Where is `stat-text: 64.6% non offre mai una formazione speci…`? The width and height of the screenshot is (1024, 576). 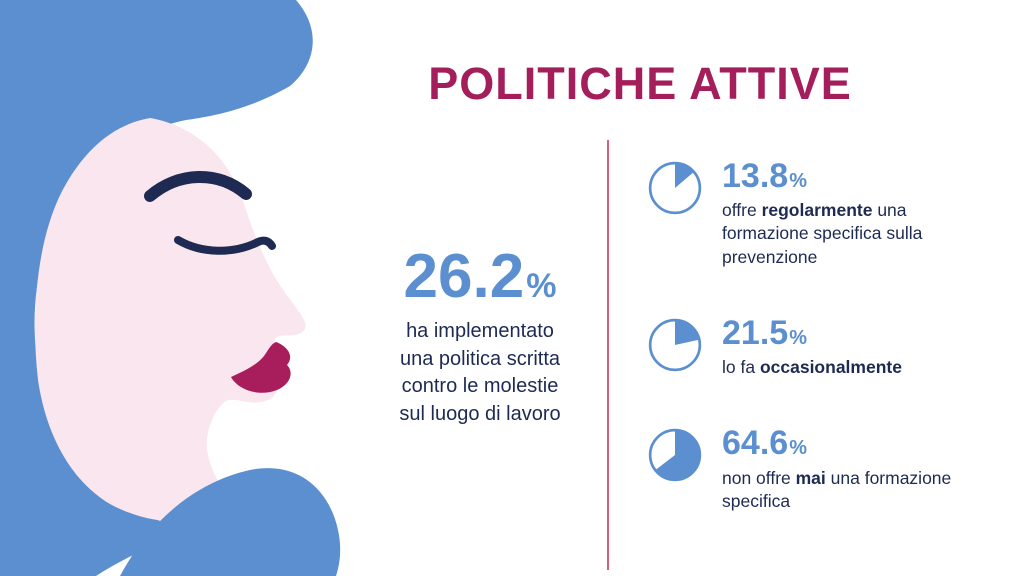
stat-text: 64.6% non offre mai una formazione speci… is located at coordinates (843, 468).